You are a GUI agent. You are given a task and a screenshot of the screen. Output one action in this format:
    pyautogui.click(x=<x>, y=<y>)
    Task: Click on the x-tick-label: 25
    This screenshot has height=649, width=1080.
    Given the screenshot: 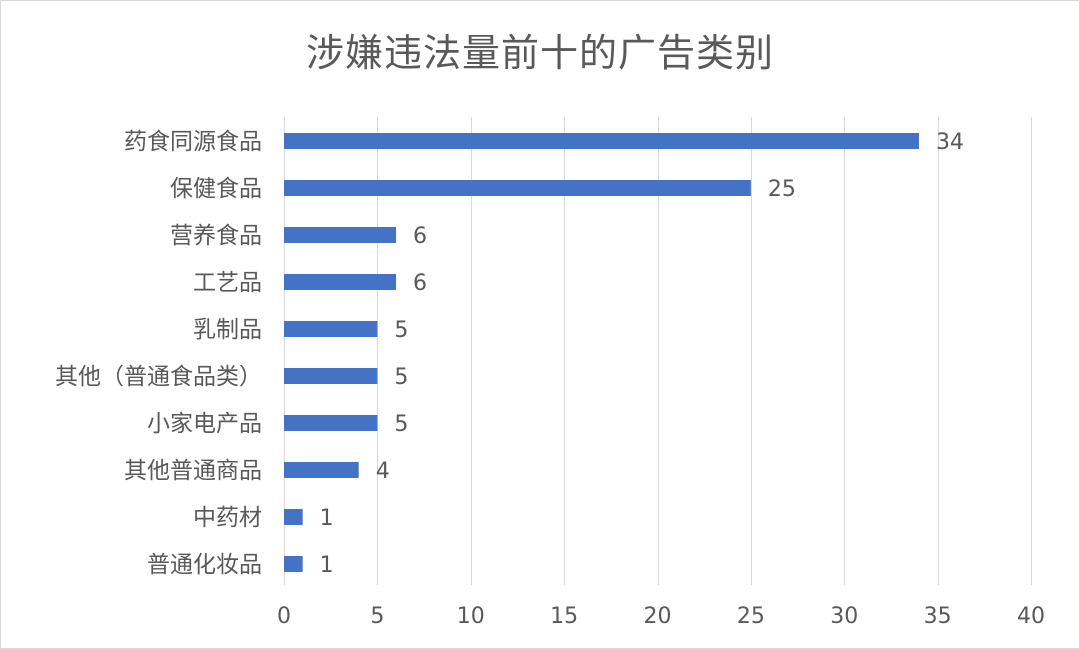 What is the action you would take?
    pyautogui.click(x=751, y=616)
    